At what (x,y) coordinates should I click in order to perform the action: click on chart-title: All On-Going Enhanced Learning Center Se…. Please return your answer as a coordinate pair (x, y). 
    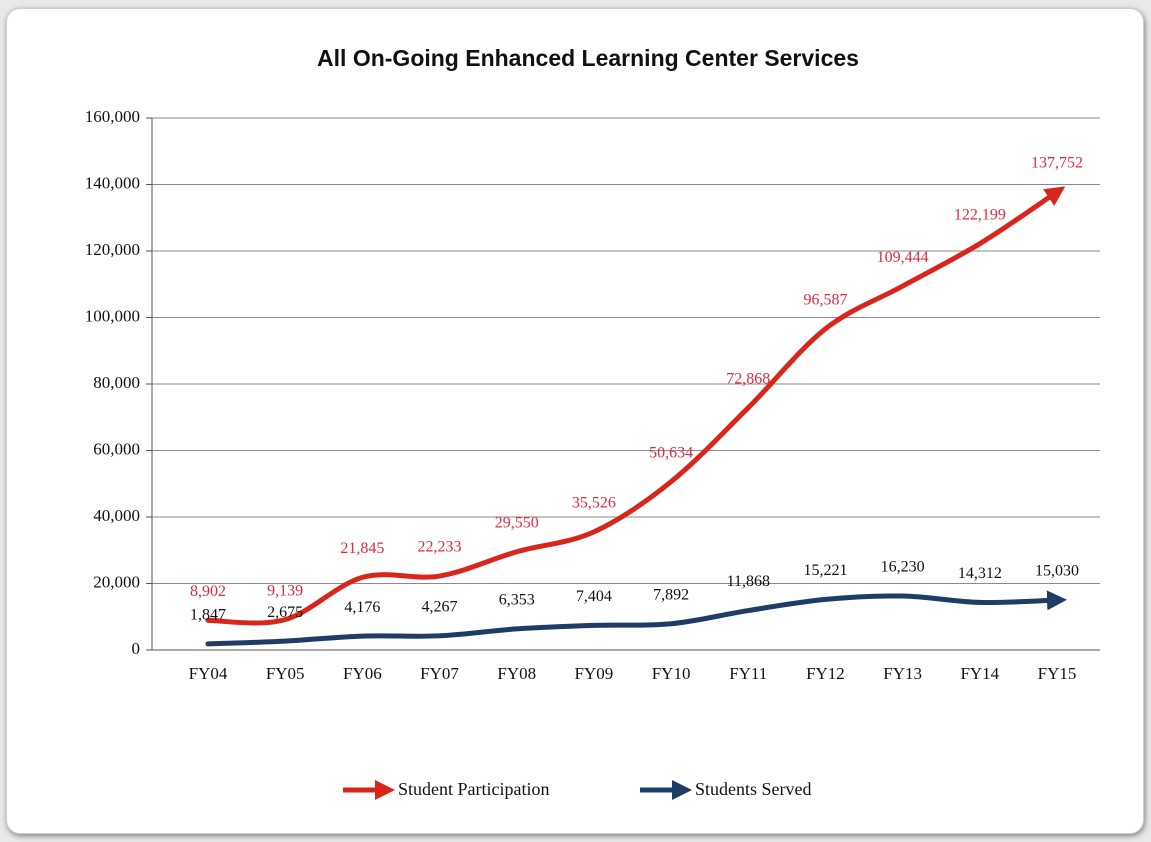
    Looking at the image, I should click on (588, 58).